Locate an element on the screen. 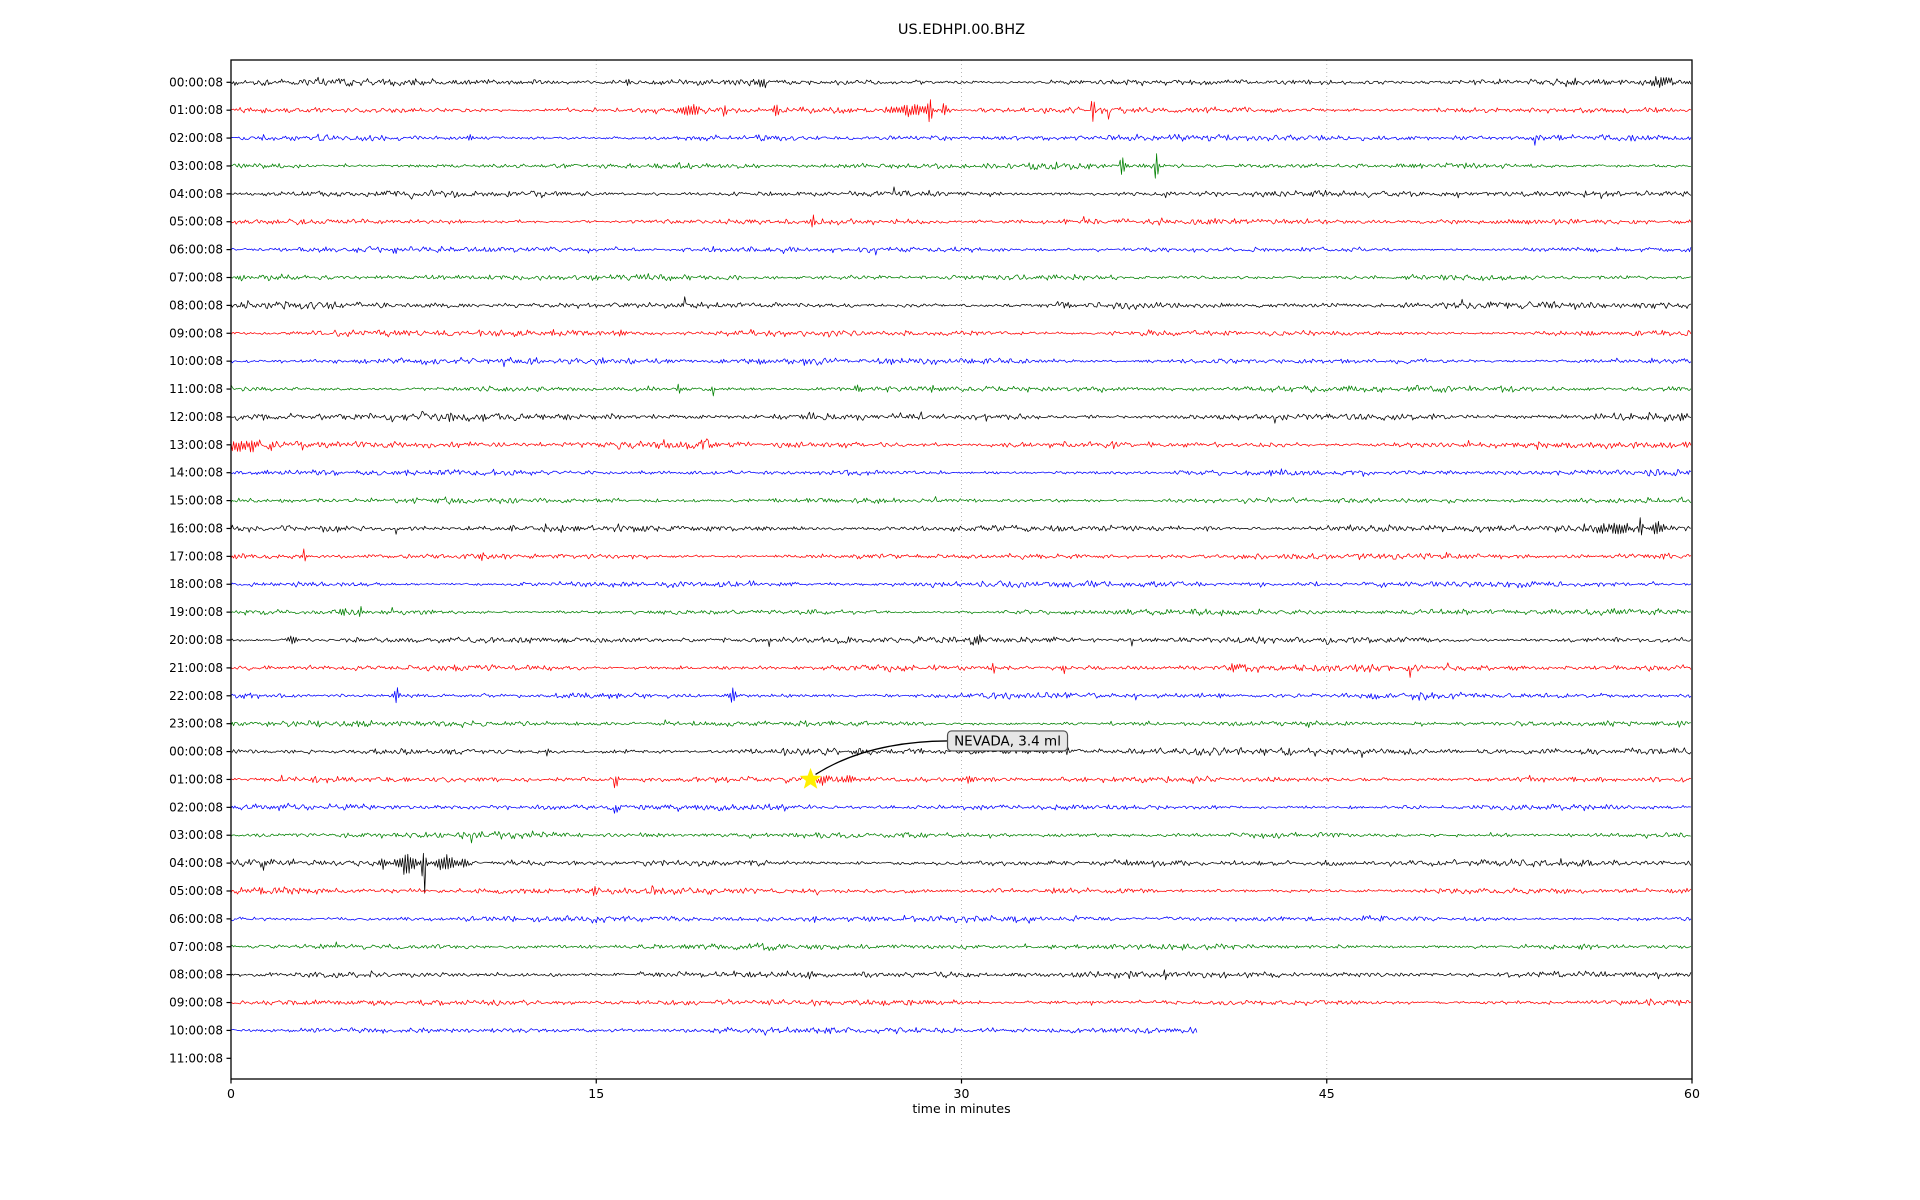 The height and width of the screenshot is (1200, 1920). y-tick-label: 22:00:08 is located at coordinates (196, 696).